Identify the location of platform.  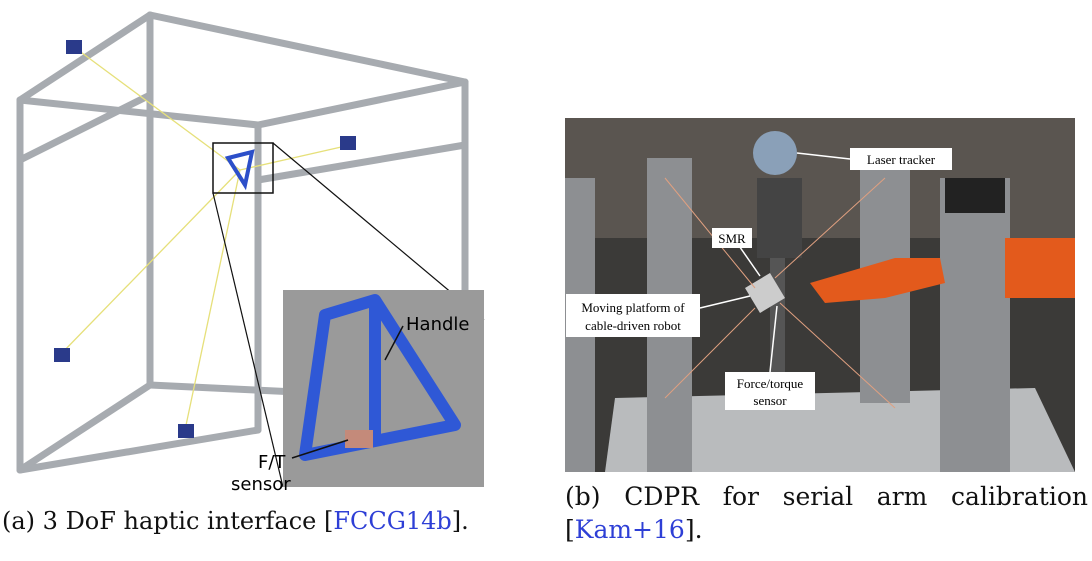
(765, 293).